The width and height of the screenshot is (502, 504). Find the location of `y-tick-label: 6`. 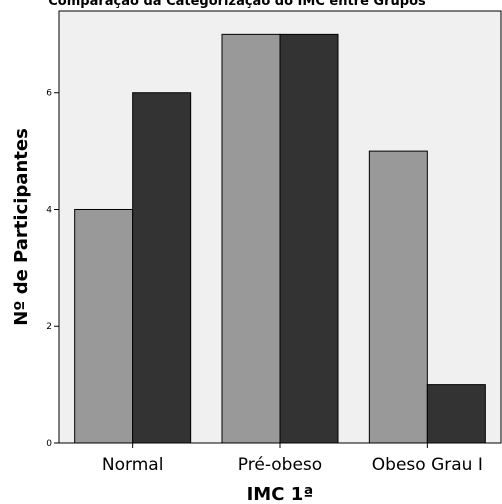

y-tick-label: 6 is located at coordinates (49, 94).